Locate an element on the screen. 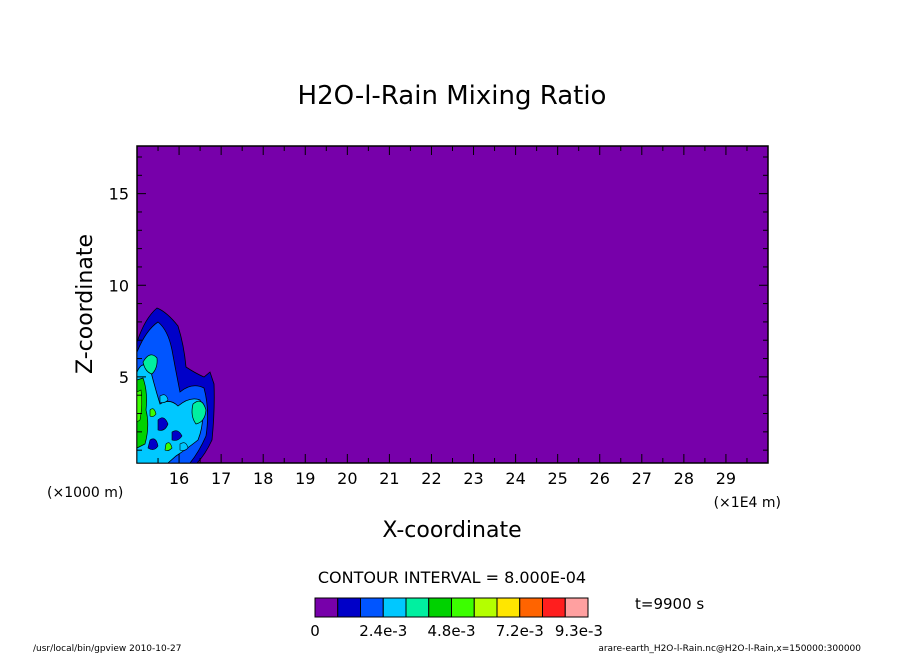 This screenshot has width=904, height=654. x-tick-label-26: 26 is located at coordinates (600, 478).